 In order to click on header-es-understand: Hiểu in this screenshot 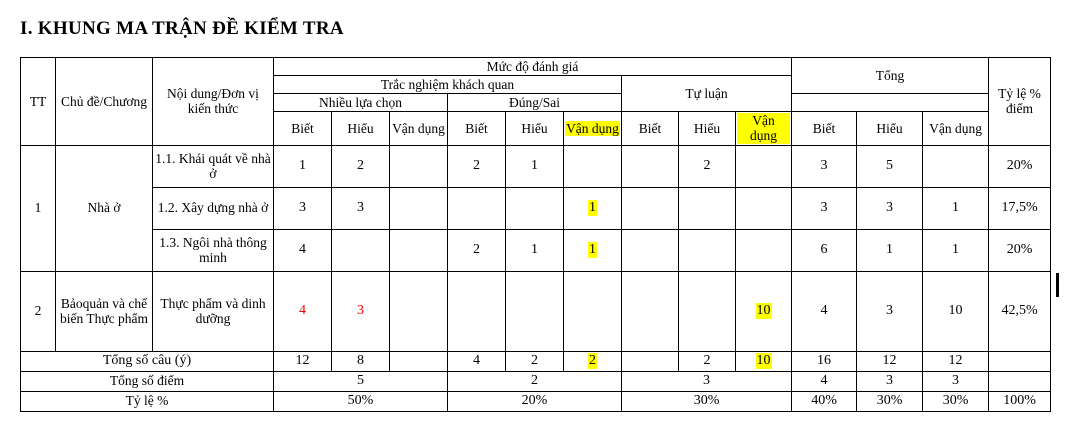, I will do `click(707, 128)`.